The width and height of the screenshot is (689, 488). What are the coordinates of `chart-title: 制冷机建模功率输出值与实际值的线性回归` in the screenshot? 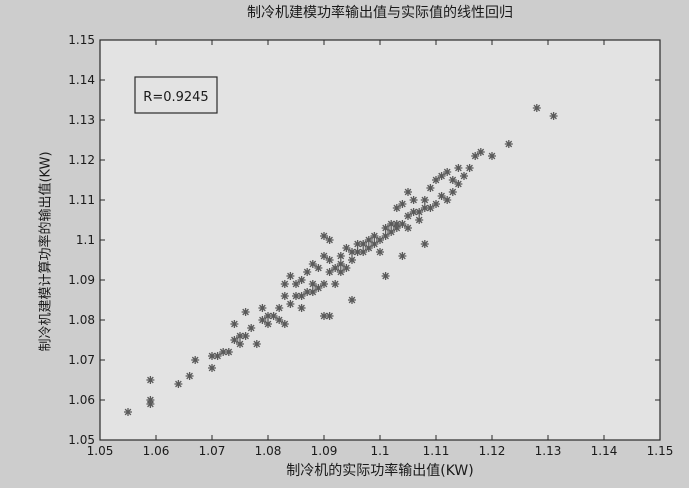 It's located at (380, 13).